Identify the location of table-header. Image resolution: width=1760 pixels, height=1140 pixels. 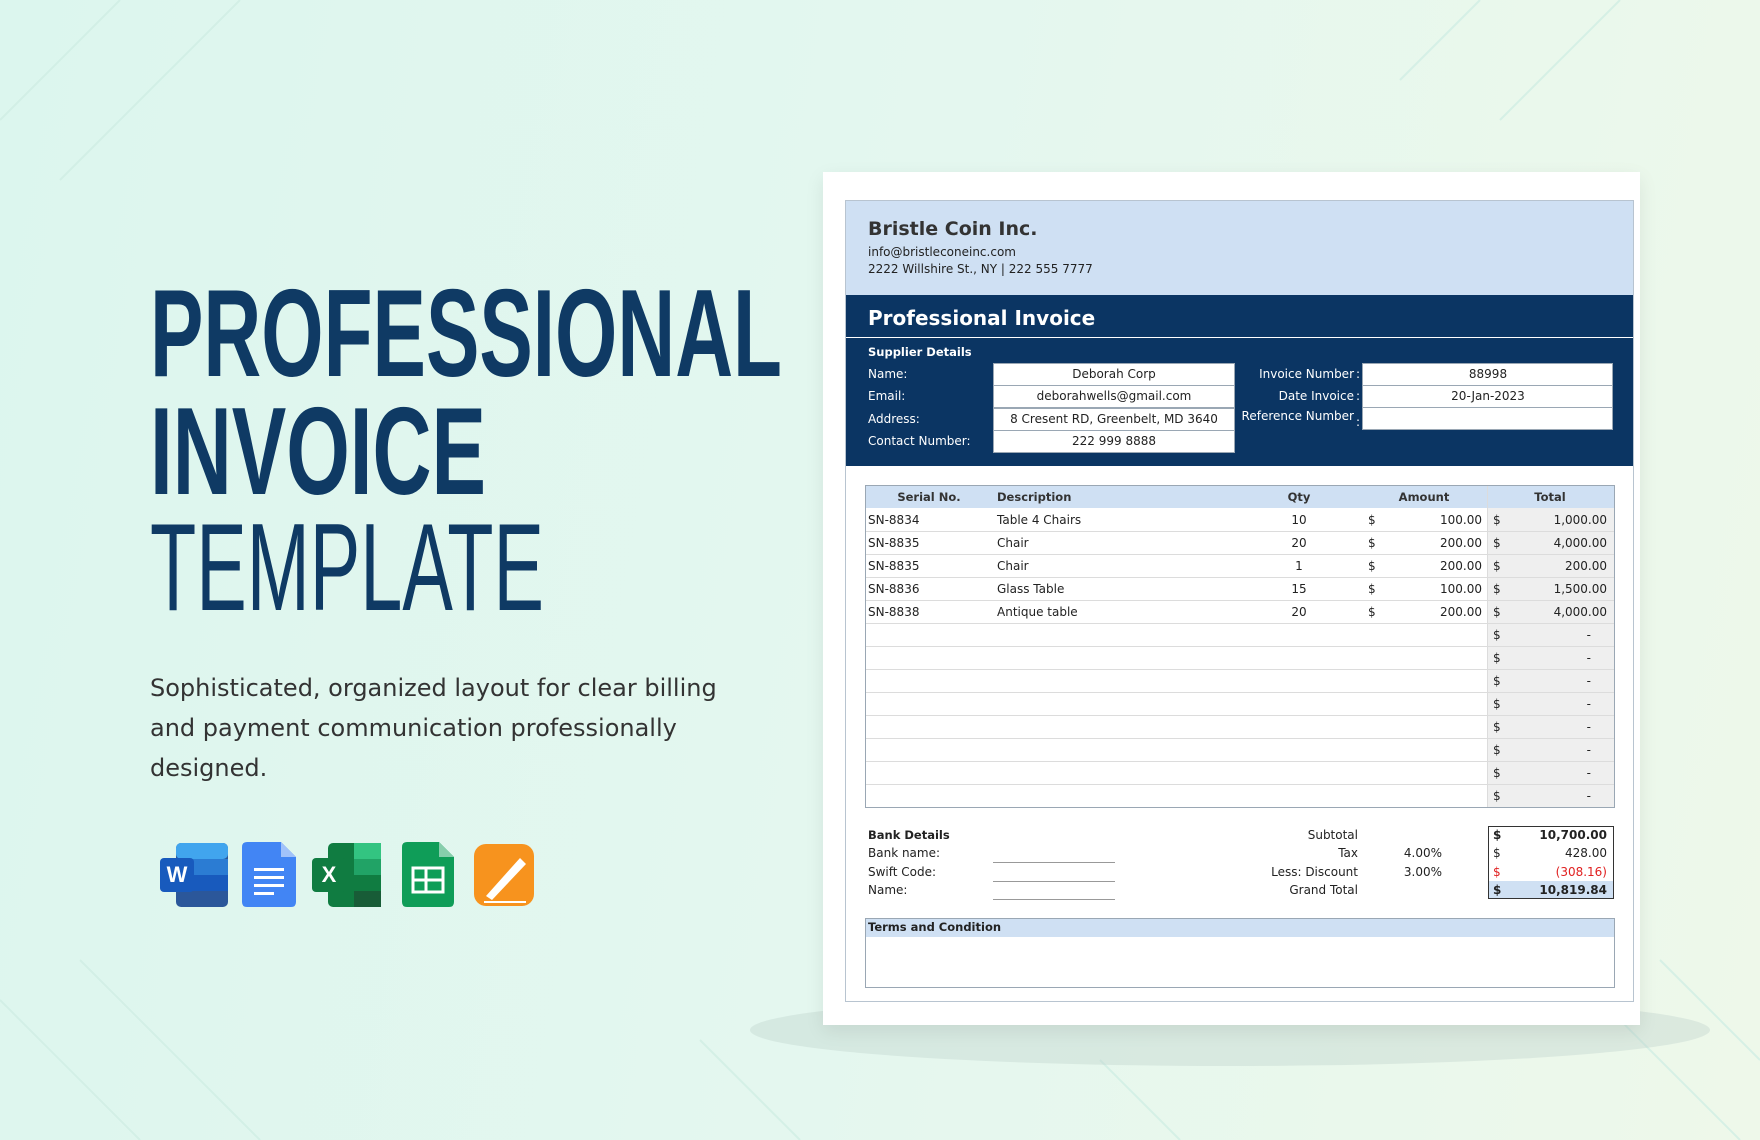
(1240, 497).